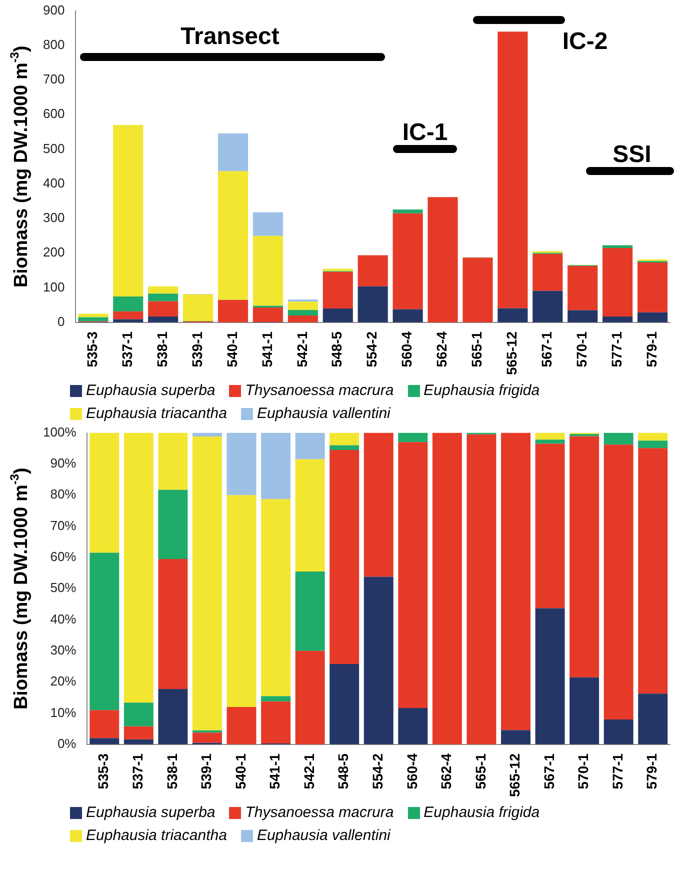 Image resolution: width=676 pixels, height=883 pixels. I want to click on y-tick-label: 30%, so click(63, 650).